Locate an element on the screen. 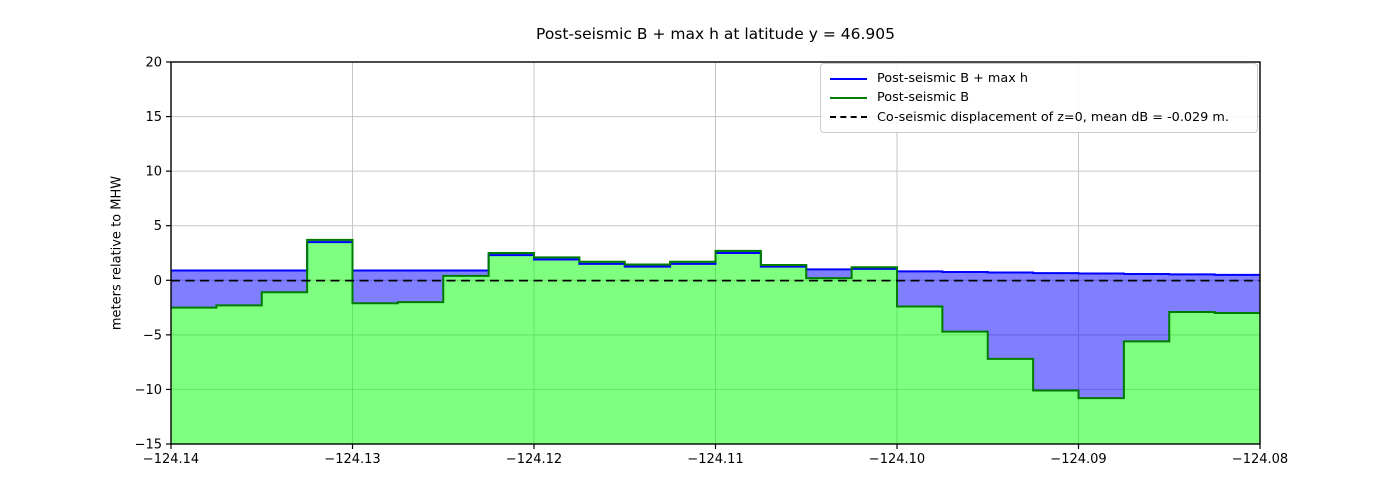 The height and width of the screenshot is (500, 1400). y-axis-label: meters relative to MHW is located at coordinates (117, 253).